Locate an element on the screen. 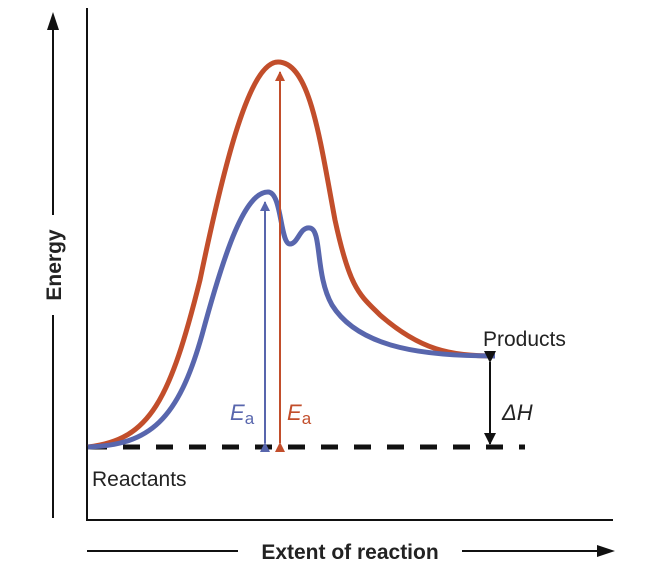 This screenshot has height=567, width=650. delta-h-label: ΔH is located at coordinates (517, 412).